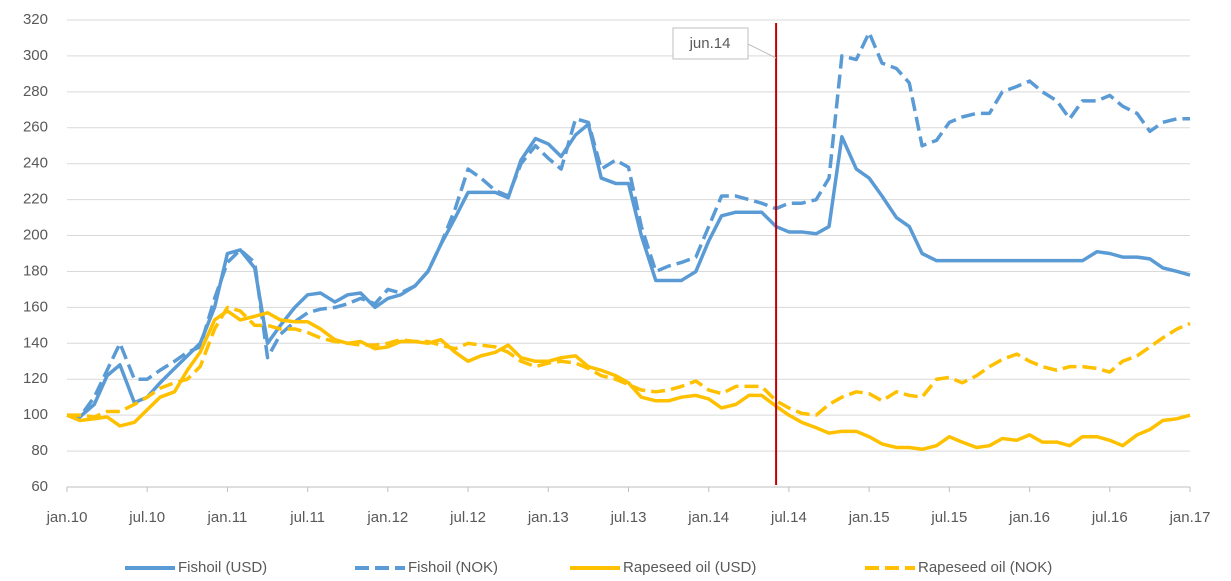 The width and height of the screenshot is (1231, 581). I want to click on y-tick-label: 100, so click(35, 414).